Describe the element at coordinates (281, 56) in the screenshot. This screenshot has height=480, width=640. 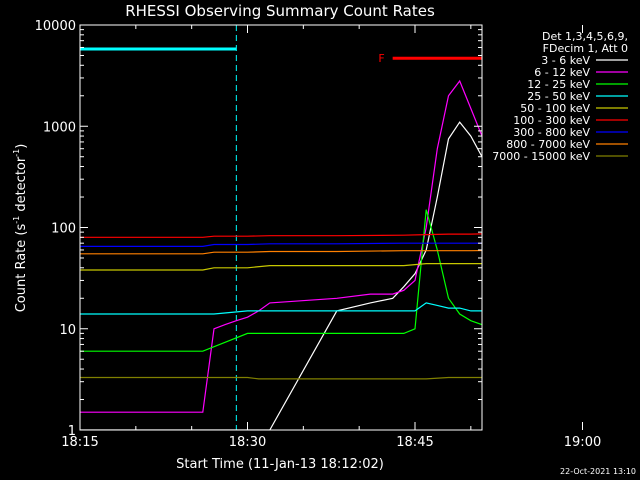
I see `instrument-flags: NFS` at that location.